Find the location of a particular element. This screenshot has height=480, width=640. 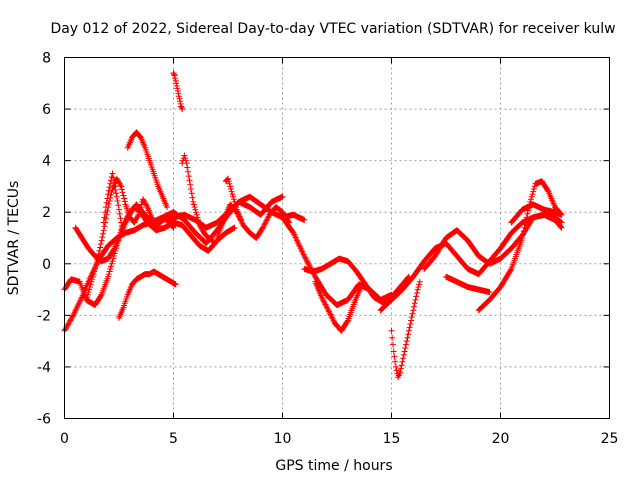

x-tick-label: 15 is located at coordinates (392, 439).